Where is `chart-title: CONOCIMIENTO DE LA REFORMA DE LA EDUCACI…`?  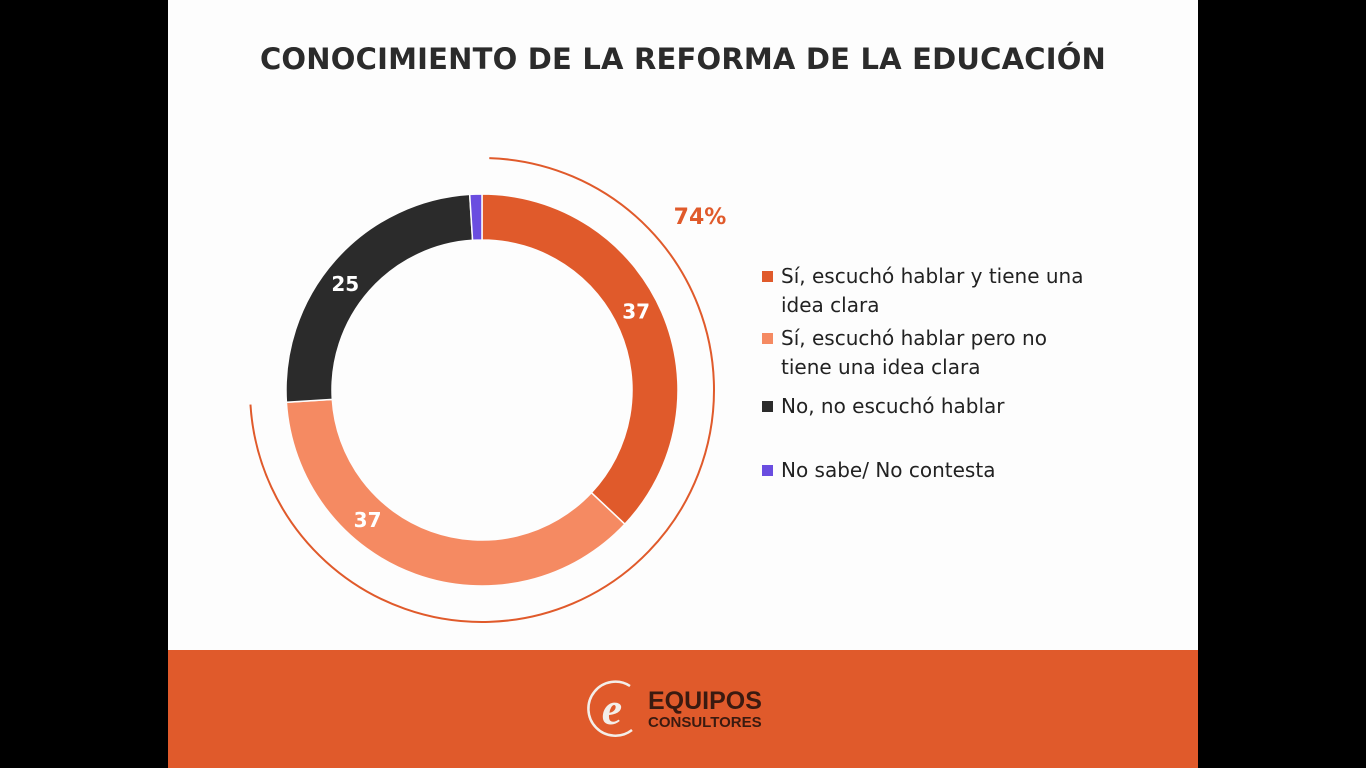
chart-title: CONOCIMIENTO DE LA REFORMA DE LA EDUCACI… is located at coordinates (683, 59).